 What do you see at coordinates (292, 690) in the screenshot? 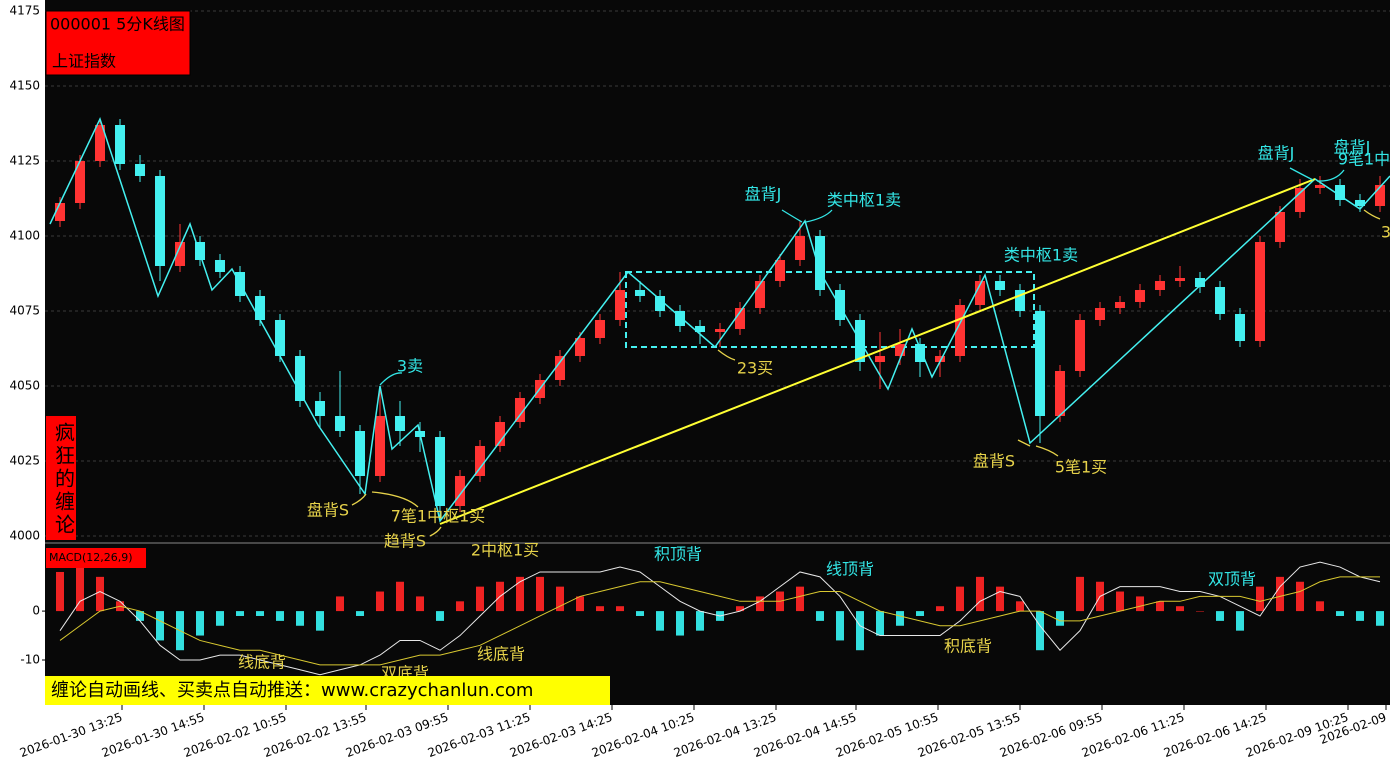
I see `banner-text: 缠论自动画线、买卖点自动推送：www.crazychanlun.com` at bounding box center [292, 690].